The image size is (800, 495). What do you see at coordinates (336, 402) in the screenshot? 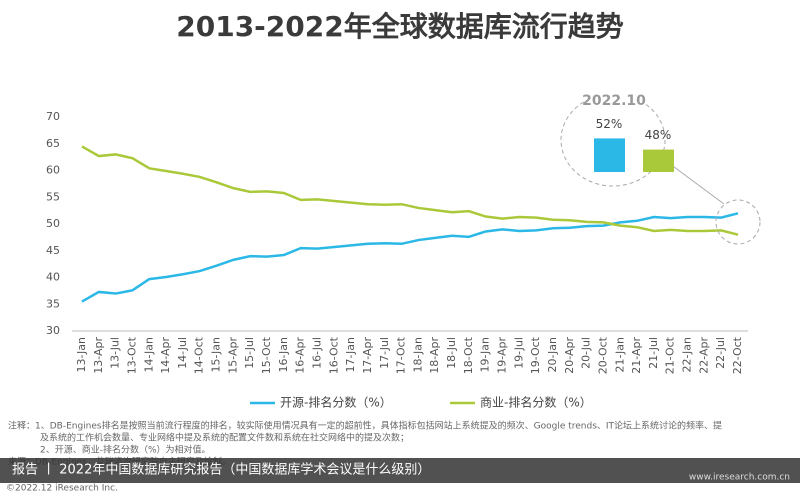
I see `legend-label: 开源-排名分数（%）` at bounding box center [336, 402].